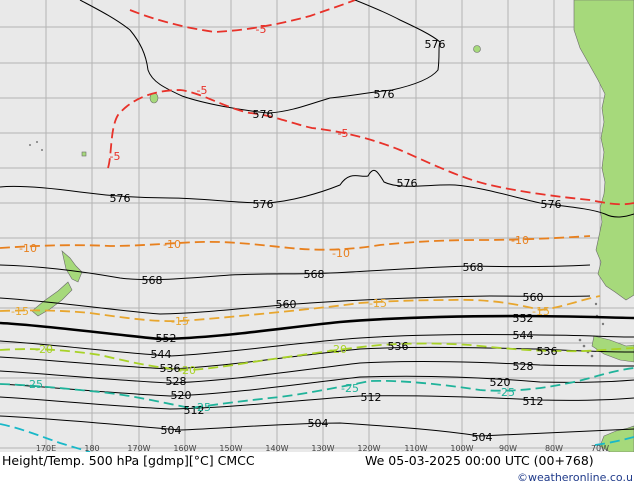  What do you see at coordinates (46, 448) in the screenshot?
I see `lon-label: 170E` at bounding box center [46, 448].